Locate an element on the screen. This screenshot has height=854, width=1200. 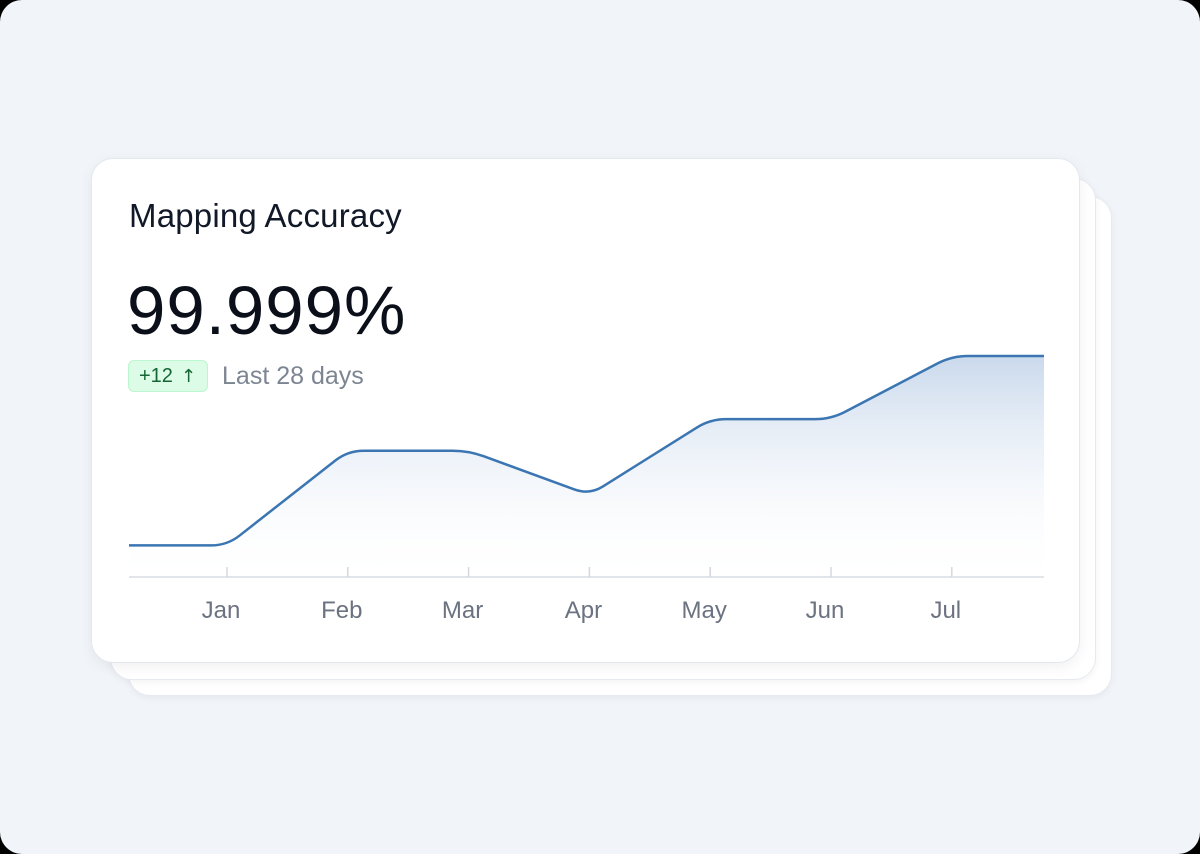
arrow-up-icon: ↑ is located at coordinates (188, 376).